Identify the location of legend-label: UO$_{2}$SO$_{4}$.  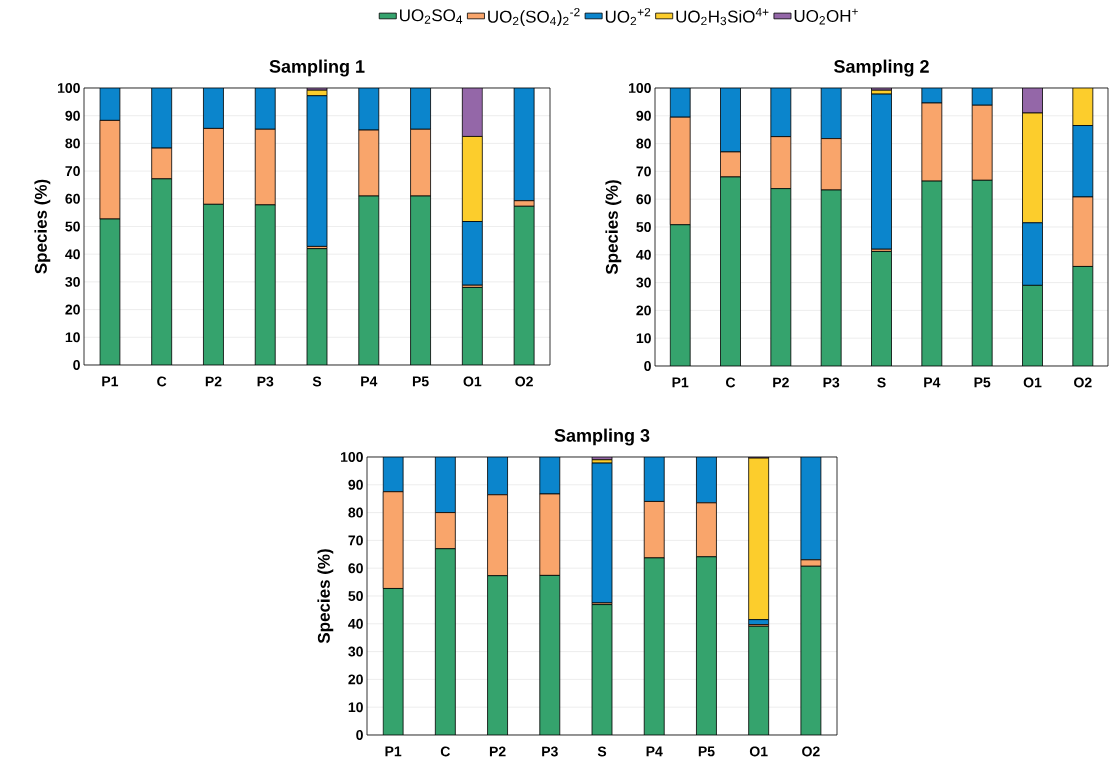
(431, 16).